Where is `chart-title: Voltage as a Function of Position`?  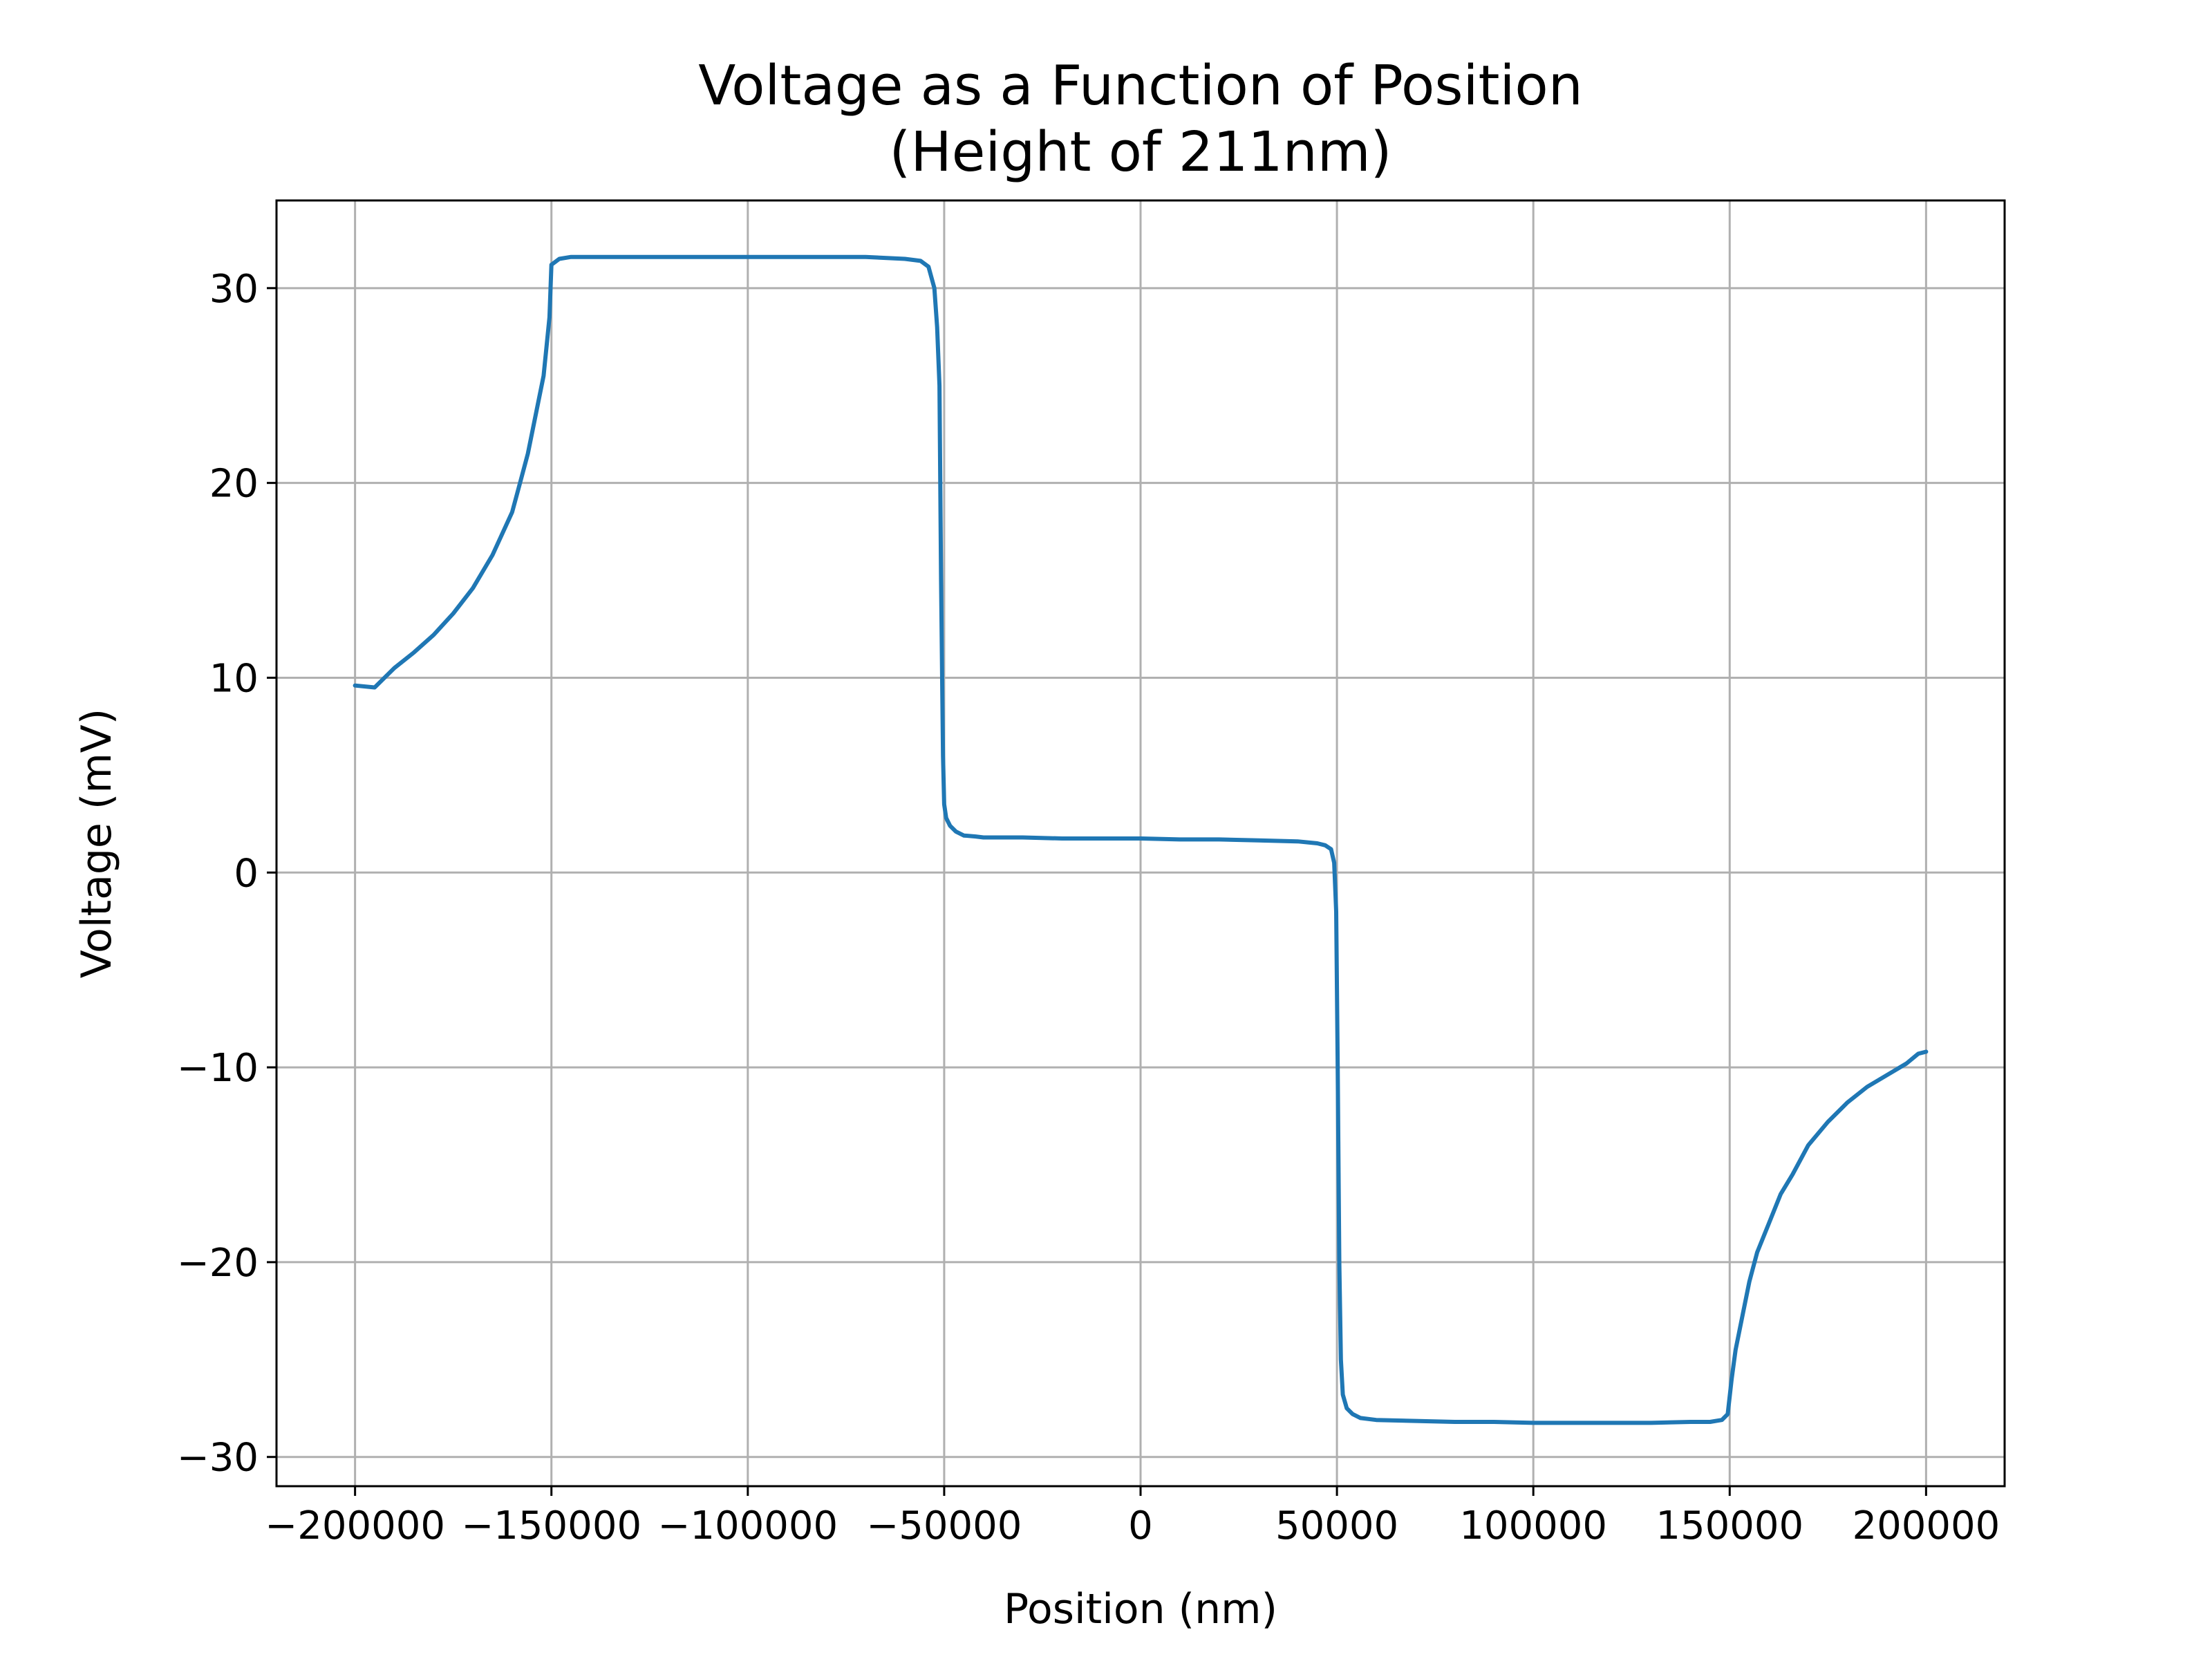
chart-title: Voltage as a Function of Position is located at coordinates (1140, 86).